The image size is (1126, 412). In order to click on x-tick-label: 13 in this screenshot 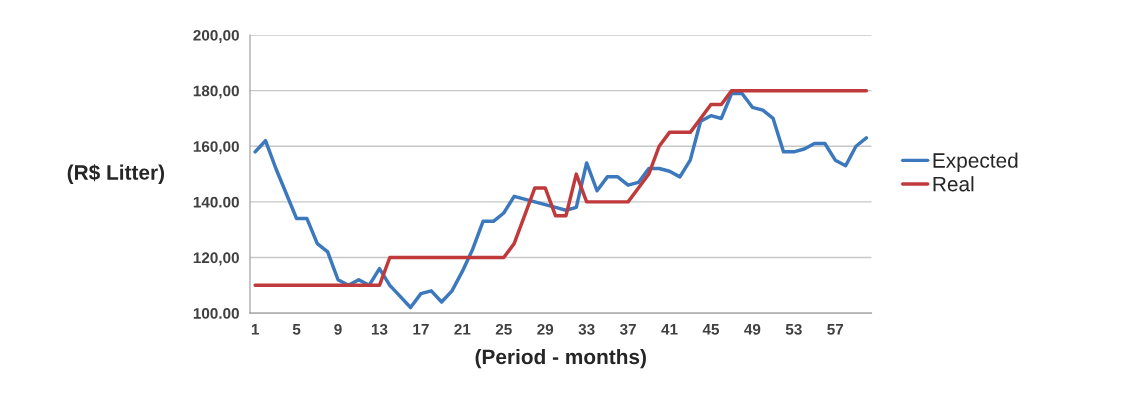, I will do `click(379, 329)`.